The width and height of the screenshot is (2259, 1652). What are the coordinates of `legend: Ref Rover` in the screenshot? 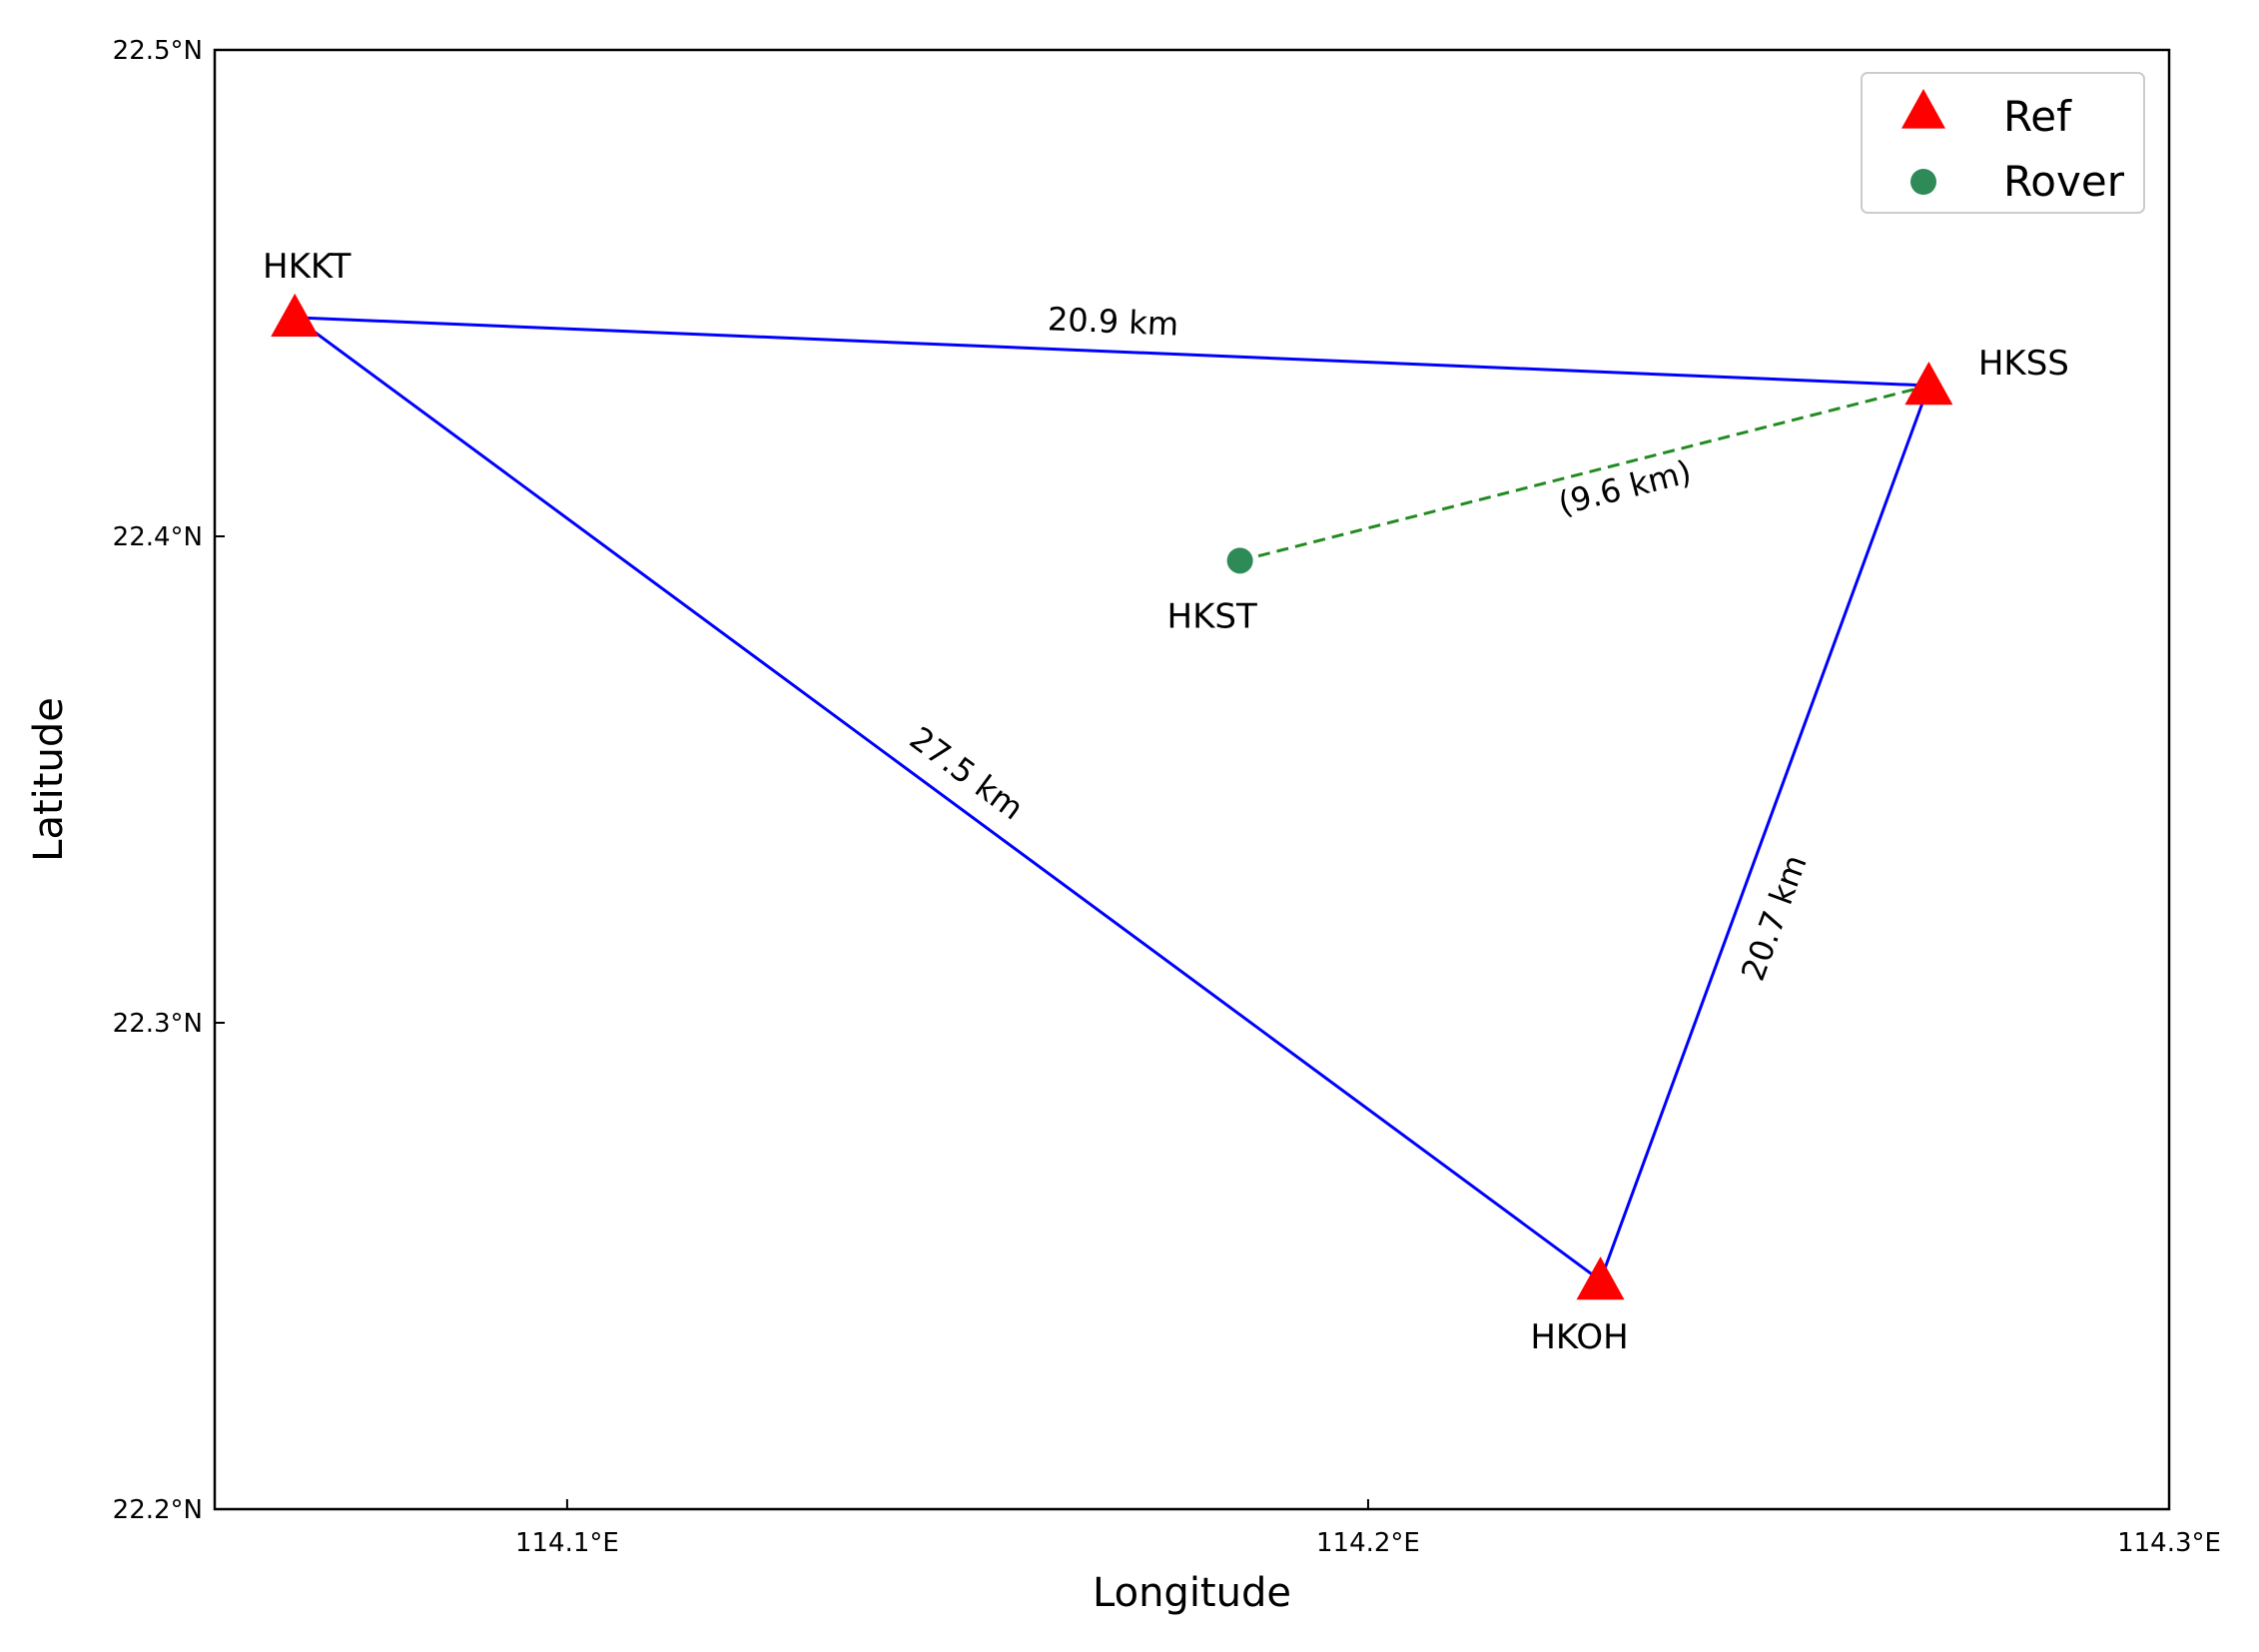 It's located at (2003, 143).